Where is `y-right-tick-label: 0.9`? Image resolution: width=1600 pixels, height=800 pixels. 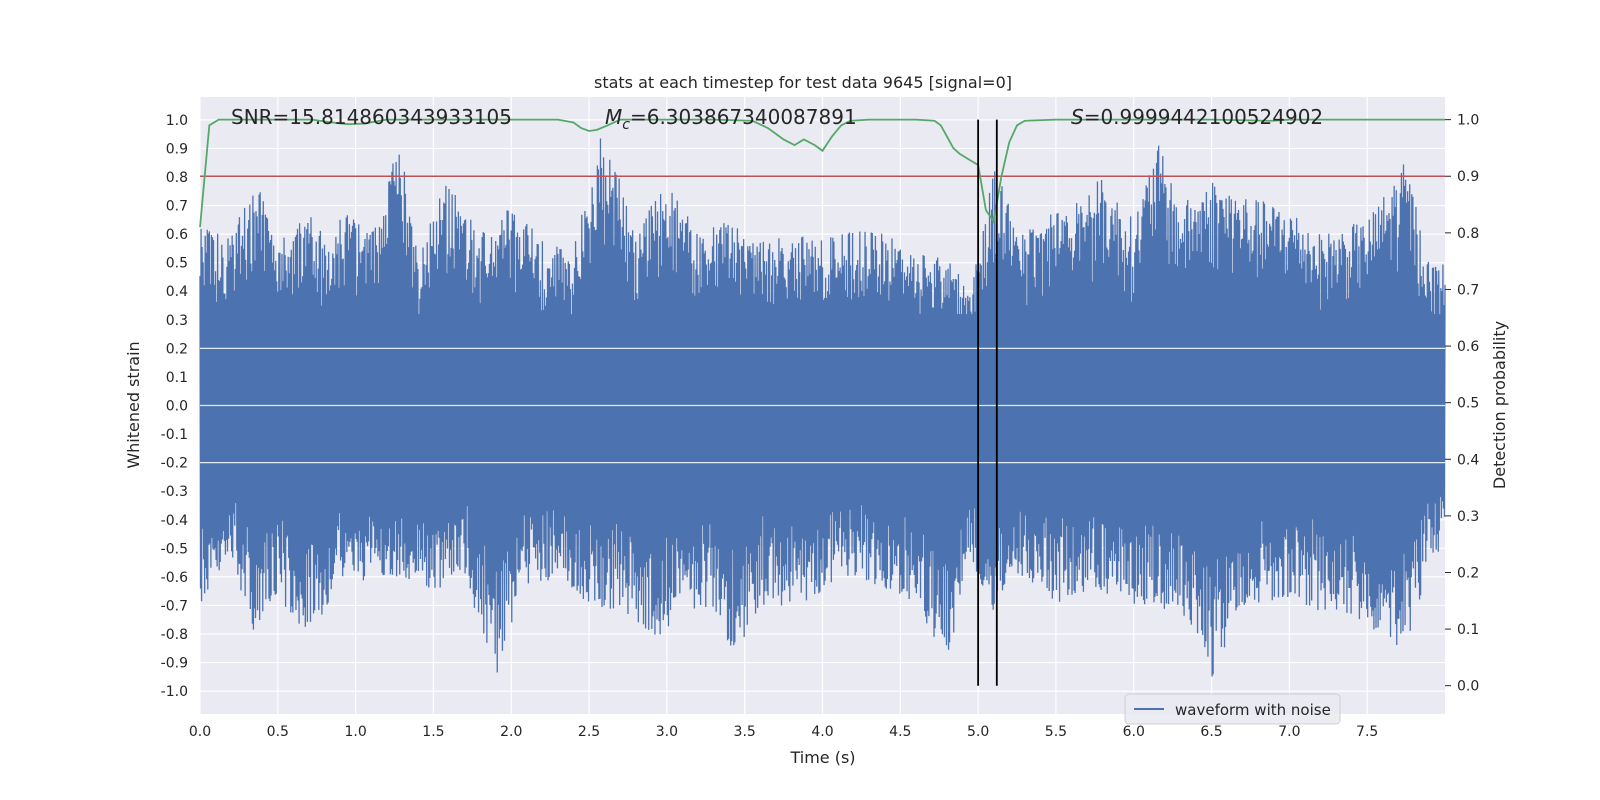
y-right-tick-label: 0.9 is located at coordinates (1468, 177).